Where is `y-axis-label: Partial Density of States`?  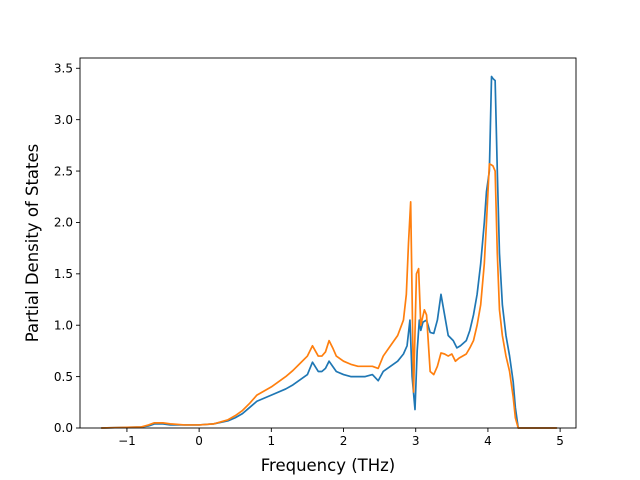 y-axis-label: Partial Density of States is located at coordinates (32, 243).